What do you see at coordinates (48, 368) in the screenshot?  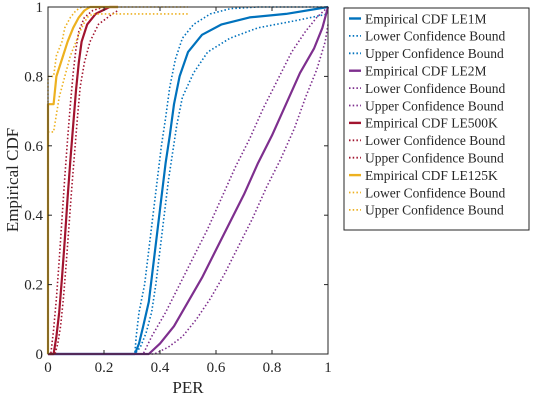 I see `x-tick-label: 0` at bounding box center [48, 368].